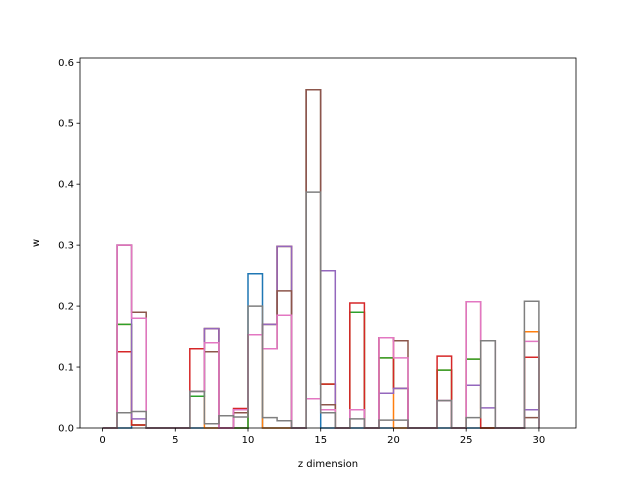 This screenshot has width=640, height=480. What do you see at coordinates (66, 368) in the screenshot?
I see `y-tick-label: 0.1` at bounding box center [66, 368].